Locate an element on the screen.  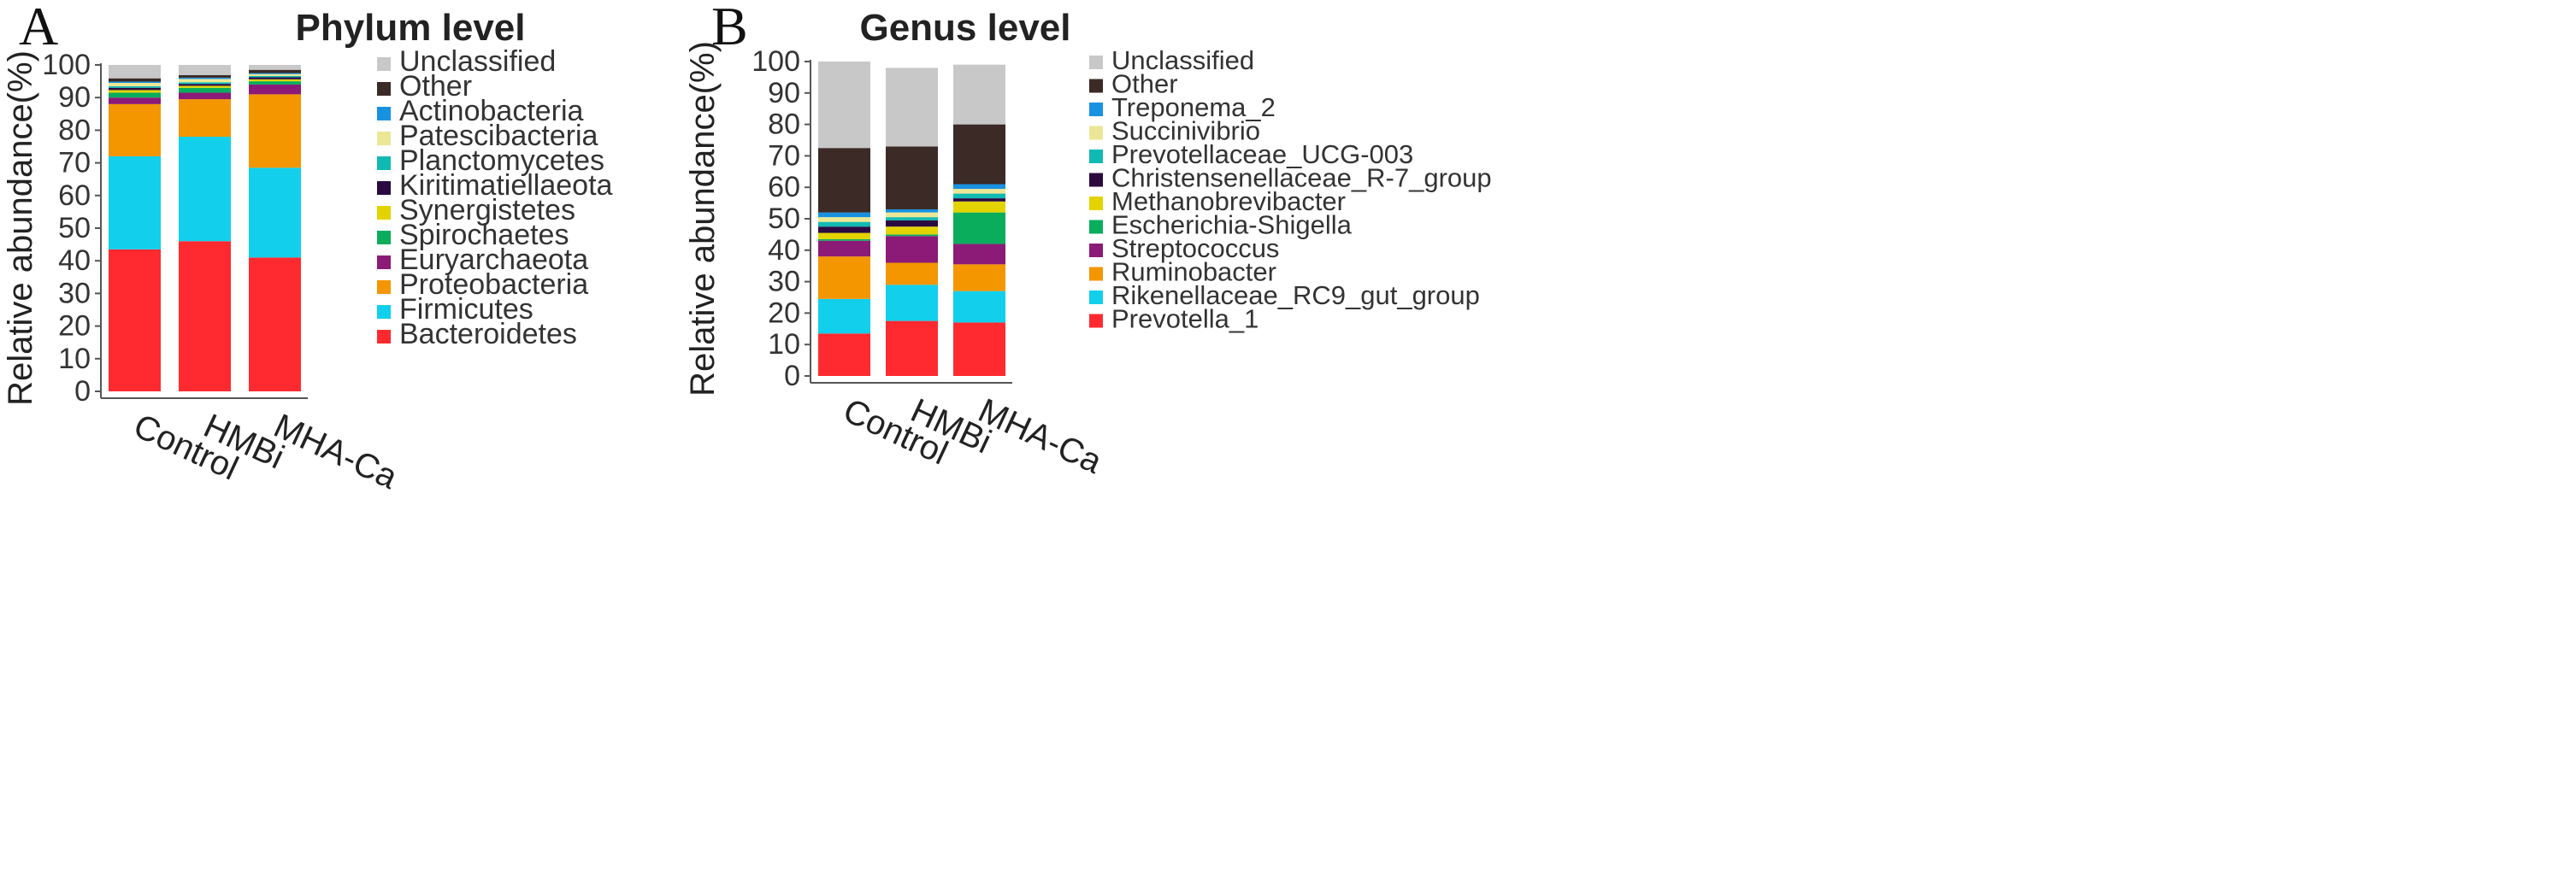
bar-actinobacteria-control is located at coordinates (135, 82).